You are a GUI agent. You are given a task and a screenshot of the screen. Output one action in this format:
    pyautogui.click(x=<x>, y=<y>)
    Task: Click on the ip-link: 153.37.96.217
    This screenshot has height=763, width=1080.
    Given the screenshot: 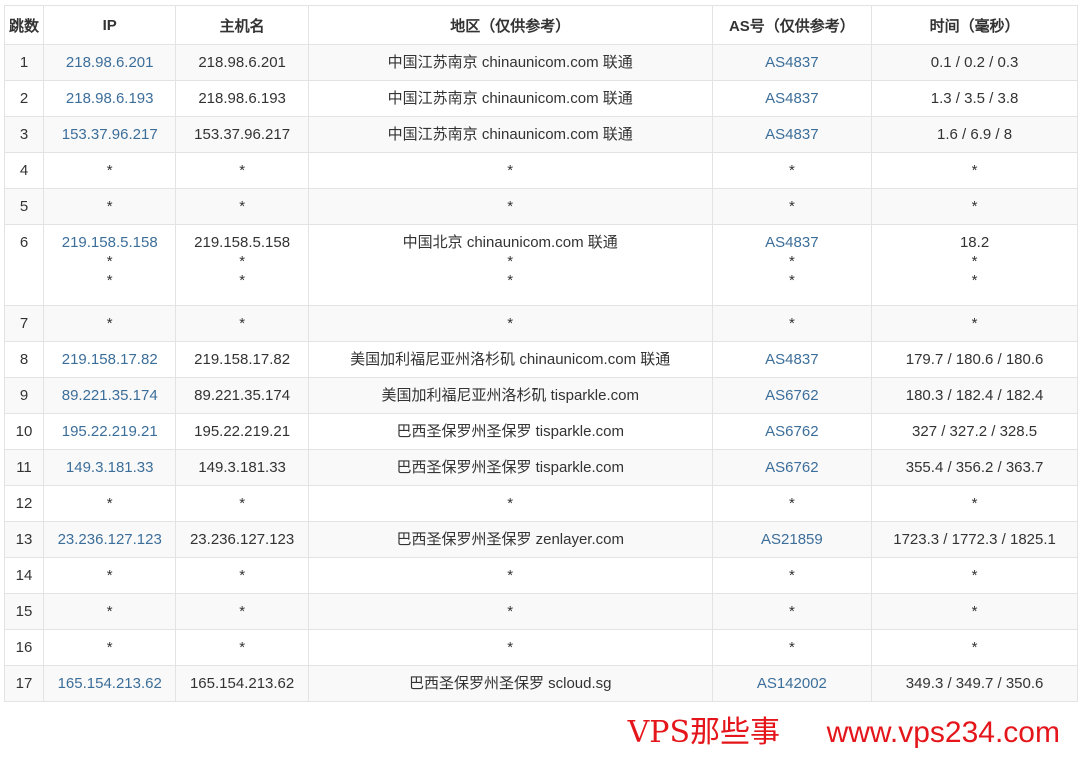 What is the action you would take?
    pyautogui.click(x=109, y=134)
    